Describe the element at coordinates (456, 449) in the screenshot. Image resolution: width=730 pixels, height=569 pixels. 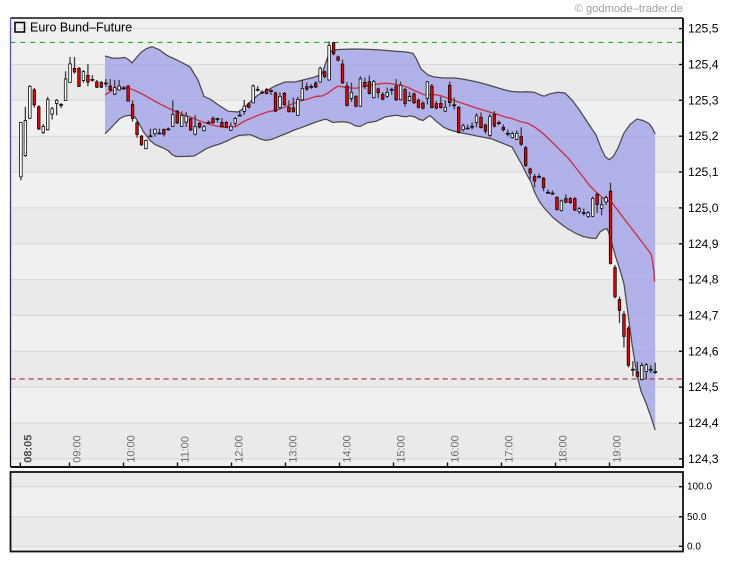
I see `svg-text: 16:00` at that location.